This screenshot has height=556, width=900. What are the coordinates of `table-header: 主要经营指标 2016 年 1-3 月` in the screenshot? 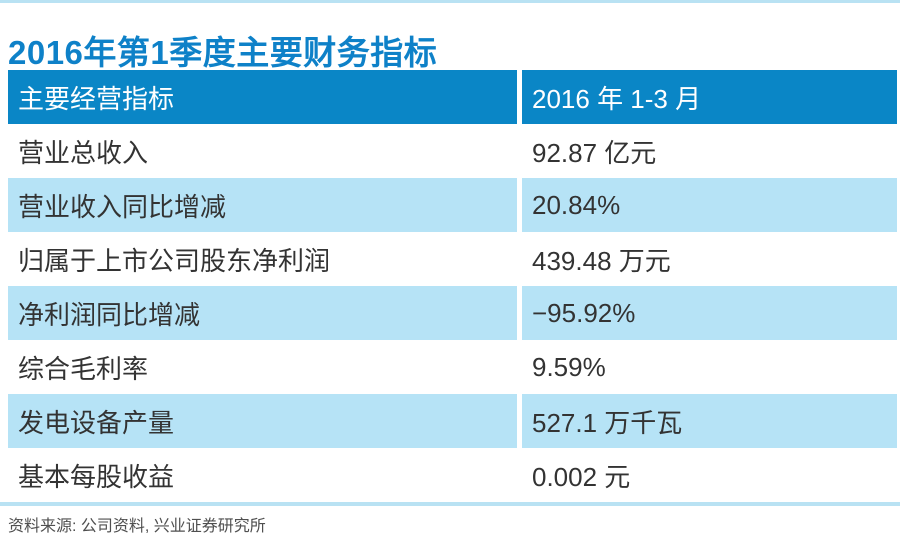 It's located at (452, 97).